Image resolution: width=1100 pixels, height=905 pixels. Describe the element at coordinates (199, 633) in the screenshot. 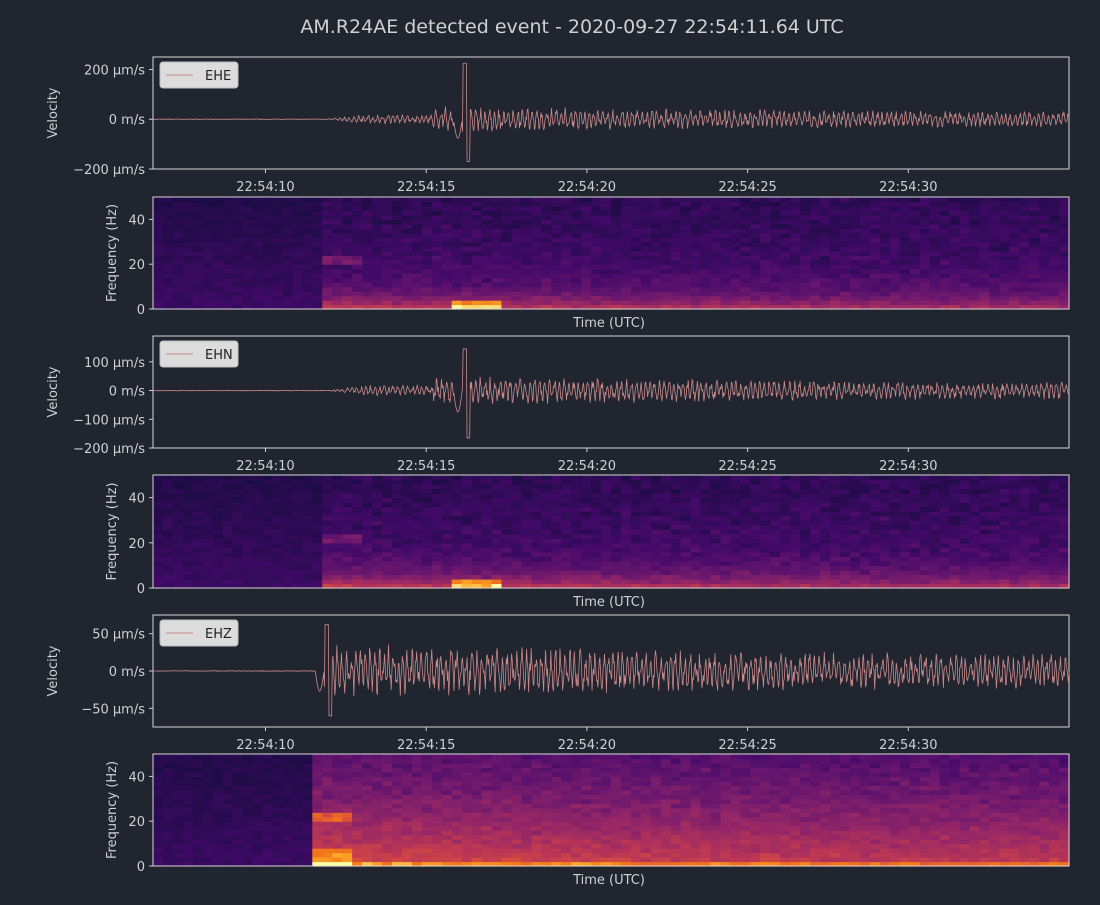

I see `legend: EHZ` at that location.